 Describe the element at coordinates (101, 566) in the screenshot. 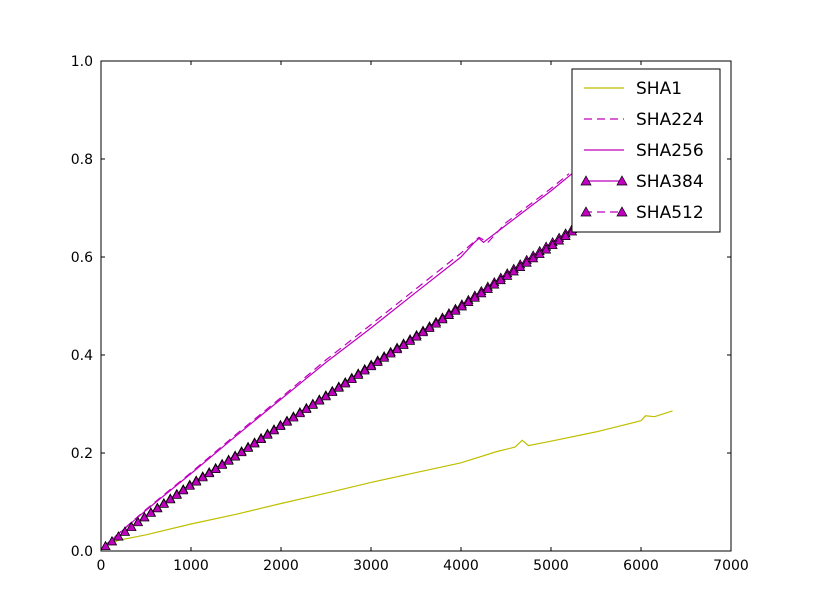

I see `x-tick-label: 0` at that location.